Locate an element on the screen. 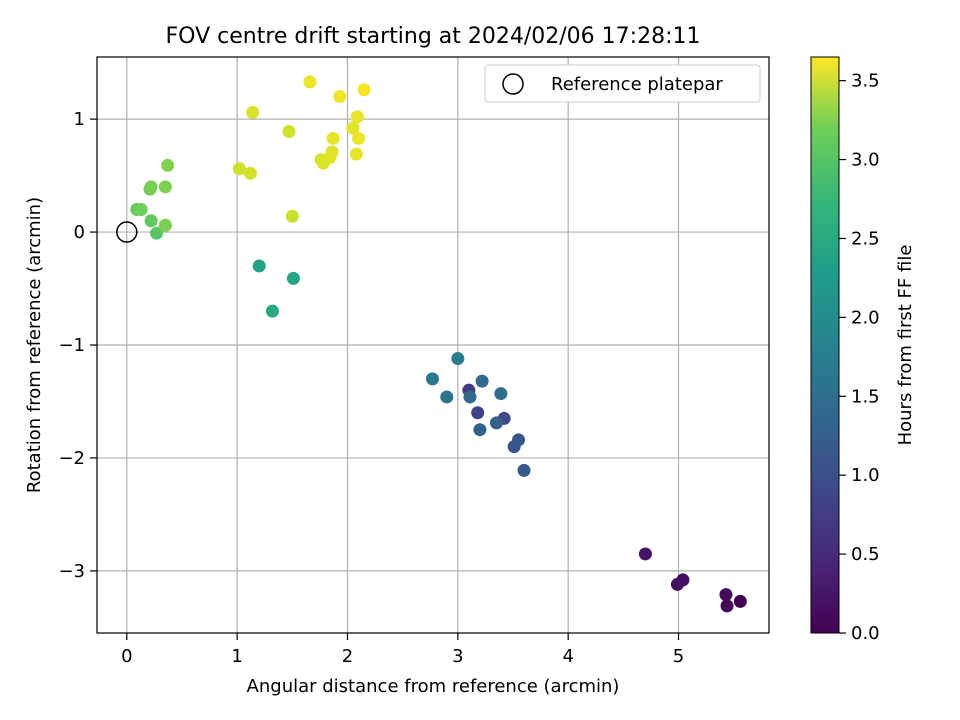 The width and height of the screenshot is (960, 720). colorbar-tick-label: 2.0 is located at coordinates (865, 317).